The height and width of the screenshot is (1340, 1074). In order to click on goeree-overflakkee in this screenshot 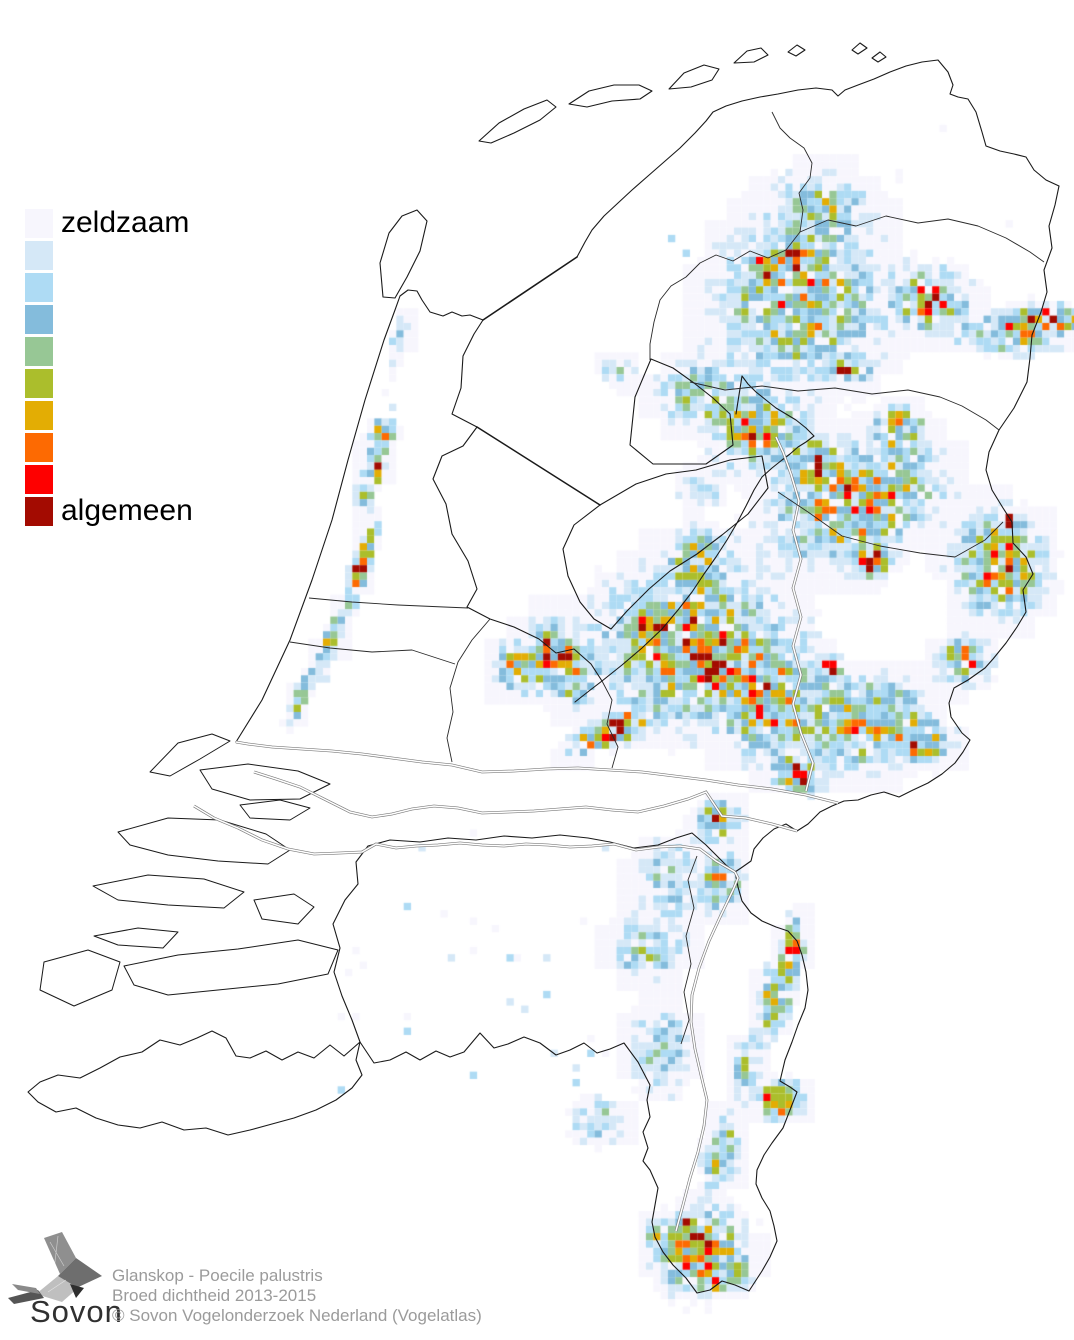, I will do `click(204, 841)`.